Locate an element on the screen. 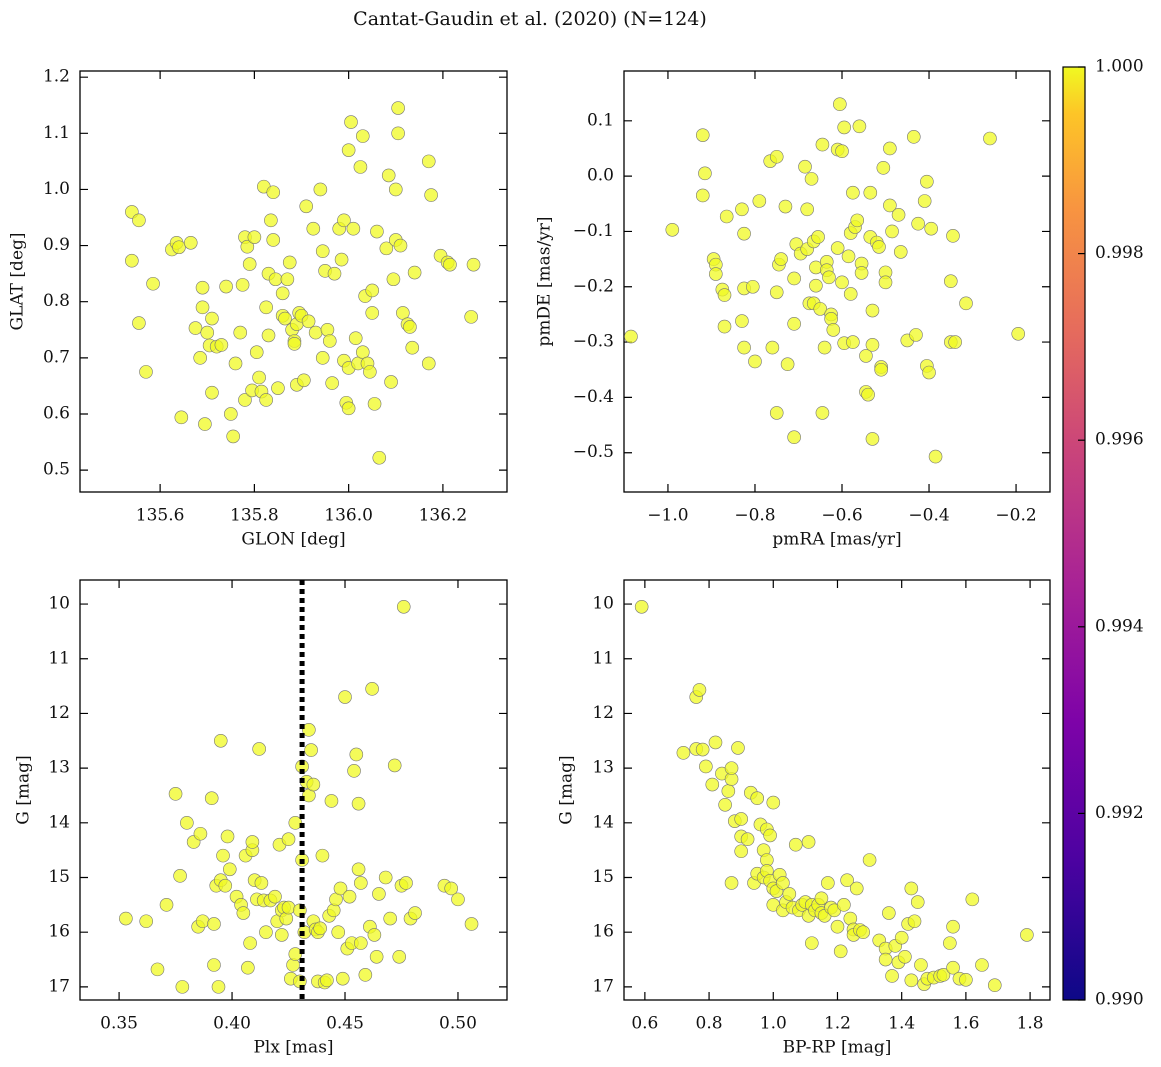  colorbar-tick-label: 0.992 is located at coordinates (1119, 813).